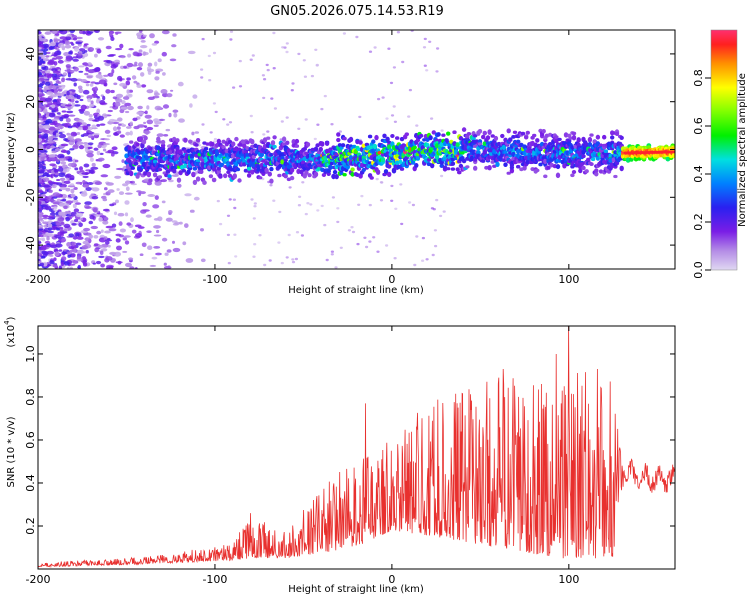 Image resolution: width=750 pixels, height=600 pixels. What do you see at coordinates (30, 102) in the screenshot?
I see `spectrogram-y-tick-label: 20` at bounding box center [30, 102].